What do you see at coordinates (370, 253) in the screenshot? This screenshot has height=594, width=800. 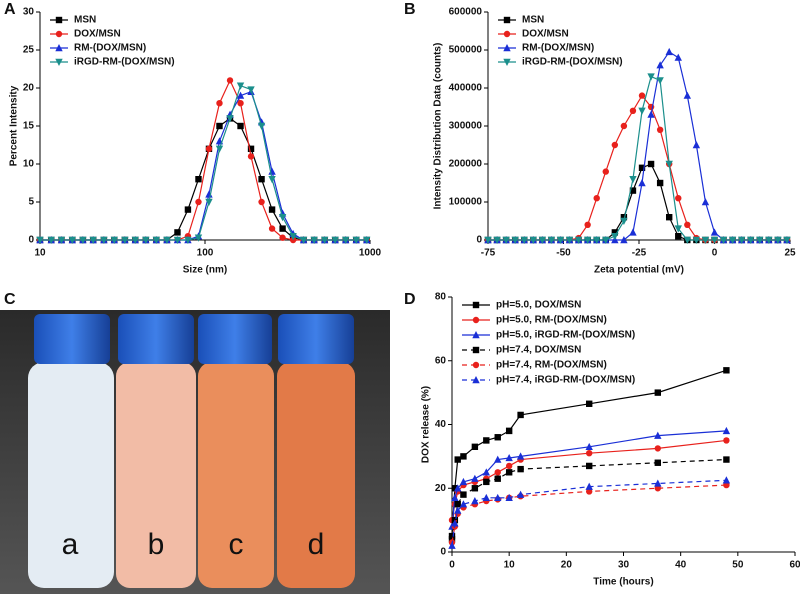 I see `x-tick-label: 1000` at bounding box center [370, 253].